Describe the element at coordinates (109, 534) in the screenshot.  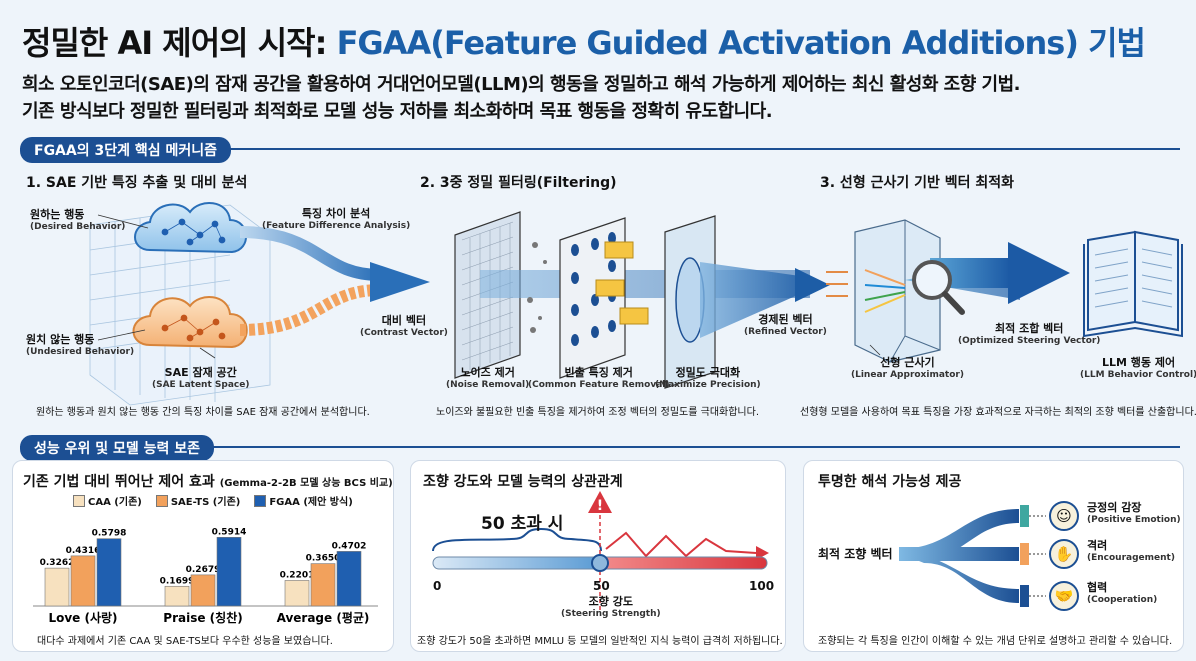
I see `bar-value-label: 0.5798` at that location.